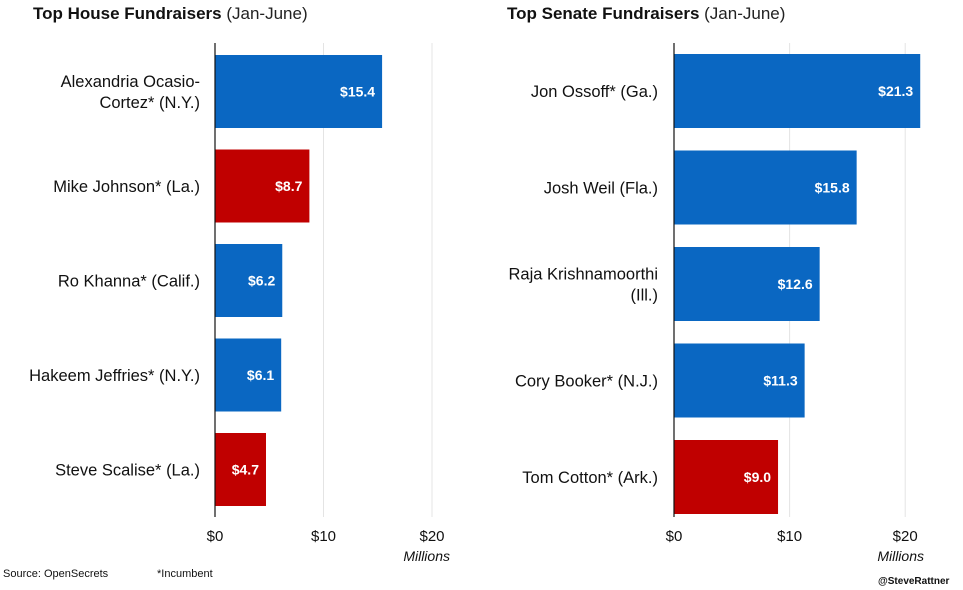 Image resolution: width=963 pixels, height=590 pixels. What do you see at coordinates (789, 536) in the screenshot?
I see `senate-tick-label: $10` at bounding box center [789, 536].